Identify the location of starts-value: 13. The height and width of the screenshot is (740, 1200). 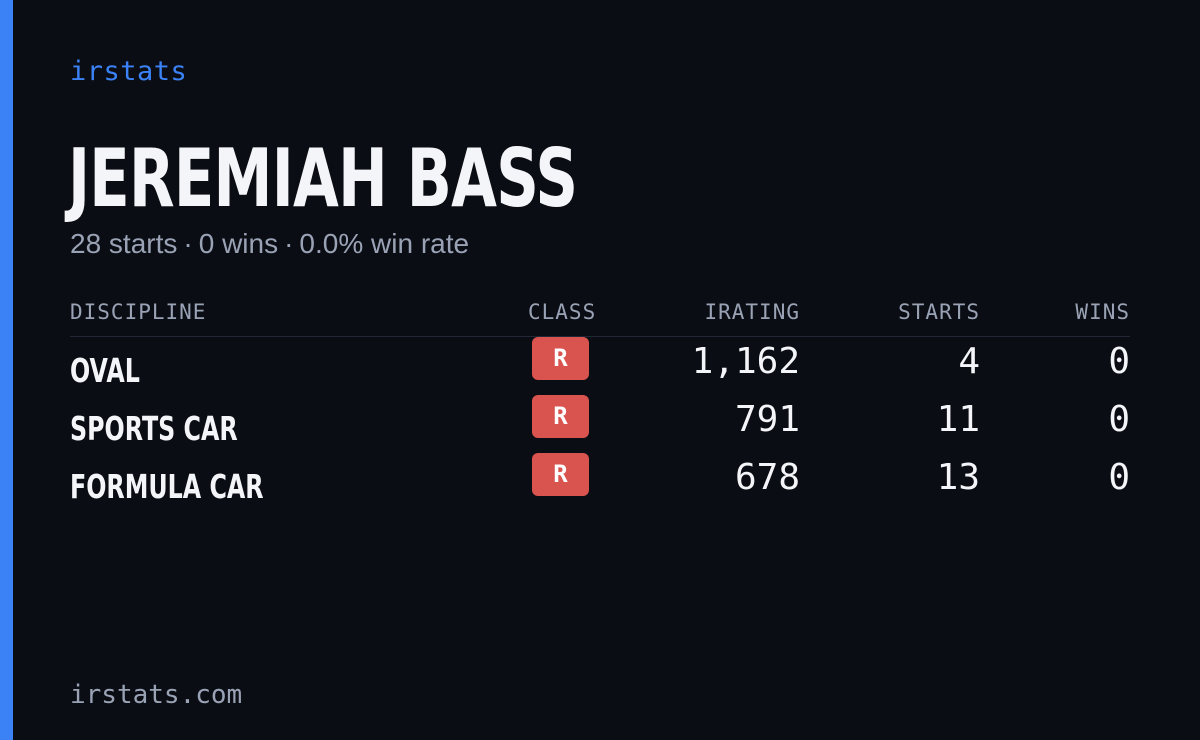
(958, 477).